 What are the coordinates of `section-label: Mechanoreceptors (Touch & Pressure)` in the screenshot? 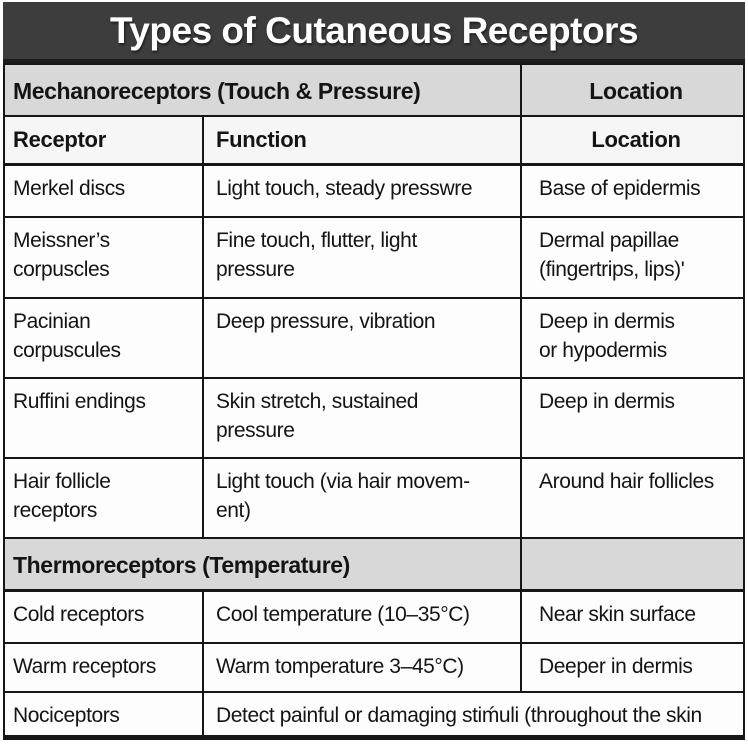 It's located at (263, 90).